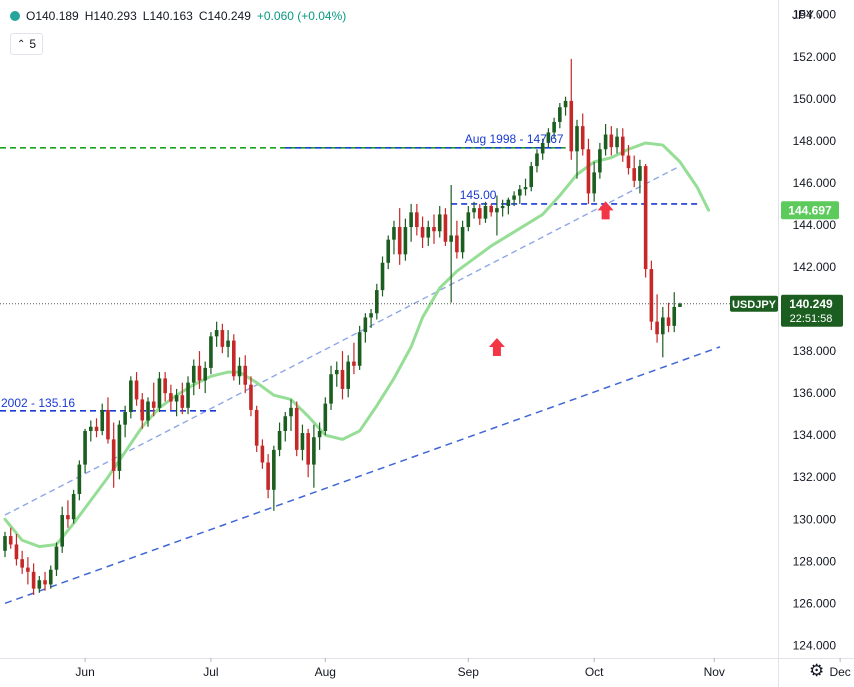 The width and height of the screenshot is (854, 687). What do you see at coordinates (815, 477) in the screenshot?
I see `price-tick-label: 132.000` at bounding box center [815, 477].